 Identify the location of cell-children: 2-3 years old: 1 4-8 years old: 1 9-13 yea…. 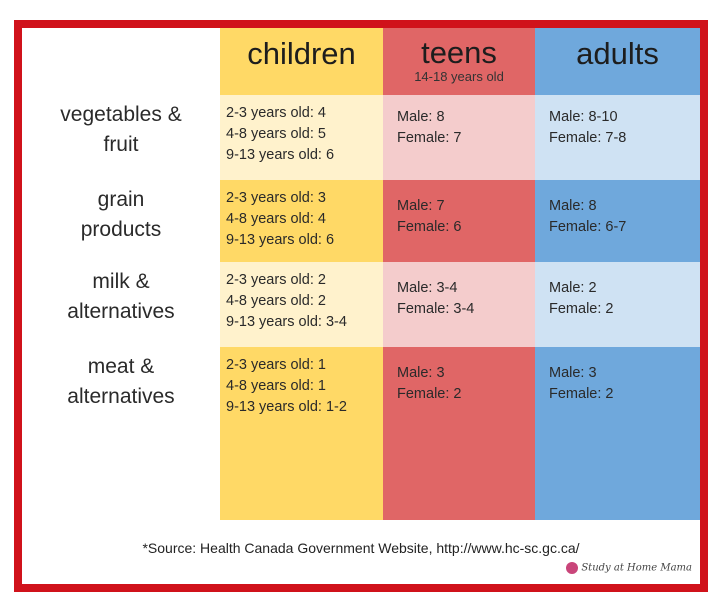
(301, 433).